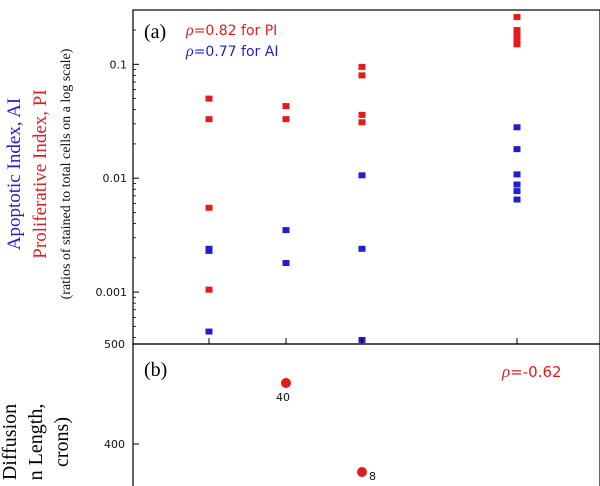  Describe the element at coordinates (363, 341) in the screenshot. I see `panel-a-x-ticks` at that location.